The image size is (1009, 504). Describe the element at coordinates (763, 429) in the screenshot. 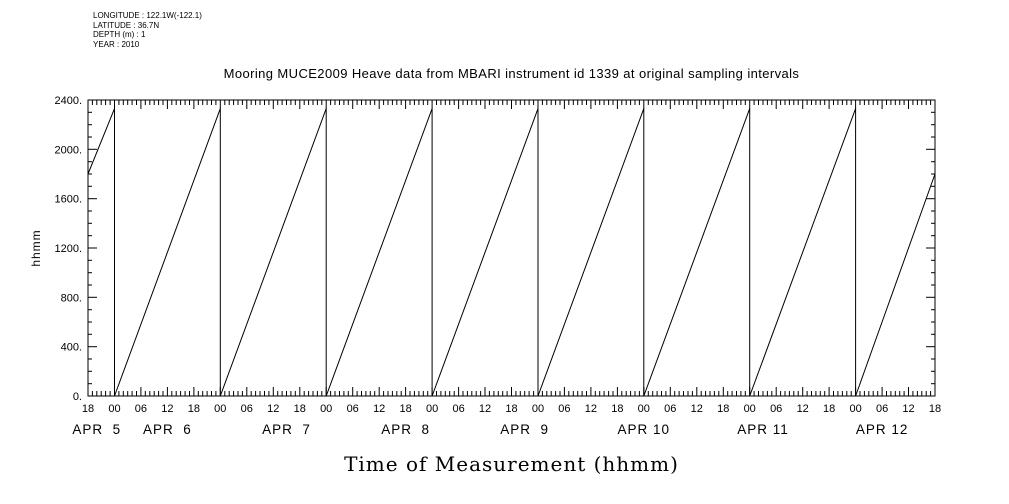

I see `date-label: APR 11` at that location.